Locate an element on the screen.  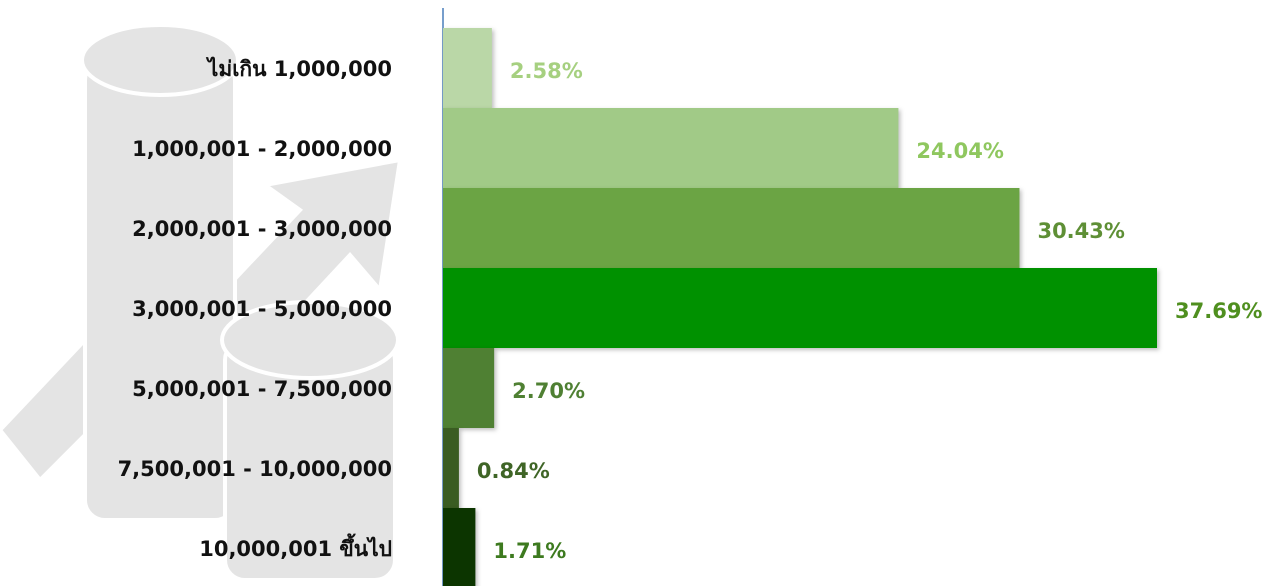
value-label: 30.43% is located at coordinates (1080, 231).